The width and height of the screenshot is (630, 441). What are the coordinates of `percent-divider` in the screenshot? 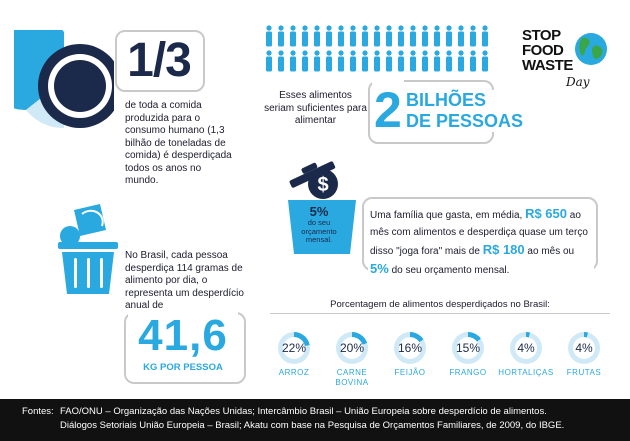 It's located at (440, 313).